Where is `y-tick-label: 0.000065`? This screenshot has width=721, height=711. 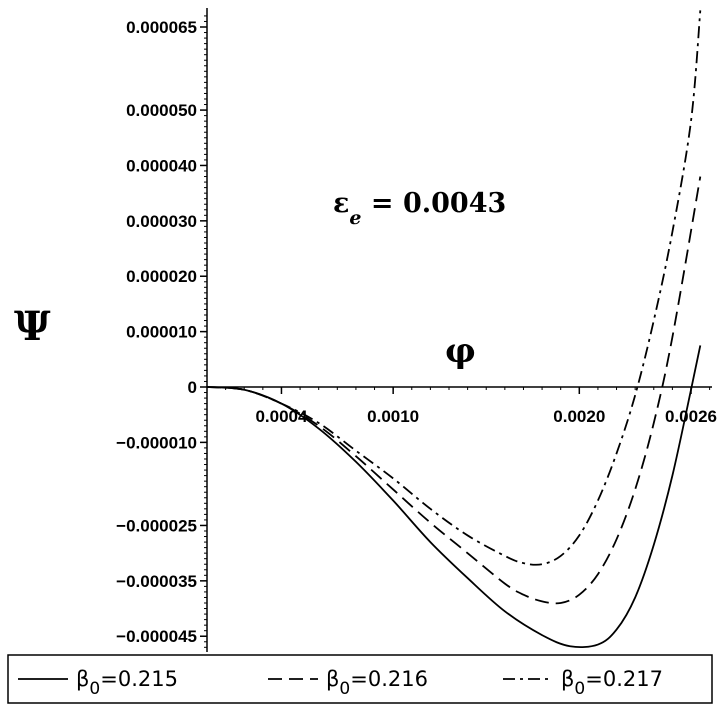 y-tick-label: 0.000065 is located at coordinates (161, 27).